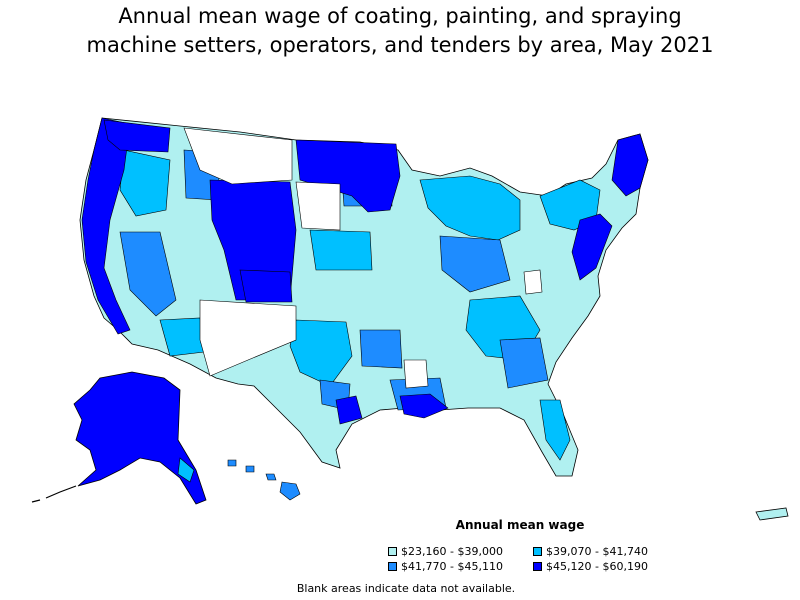 The image size is (800, 600). Describe the element at coordinates (264, 480) in the screenshot. I see `hawaii` at that location.